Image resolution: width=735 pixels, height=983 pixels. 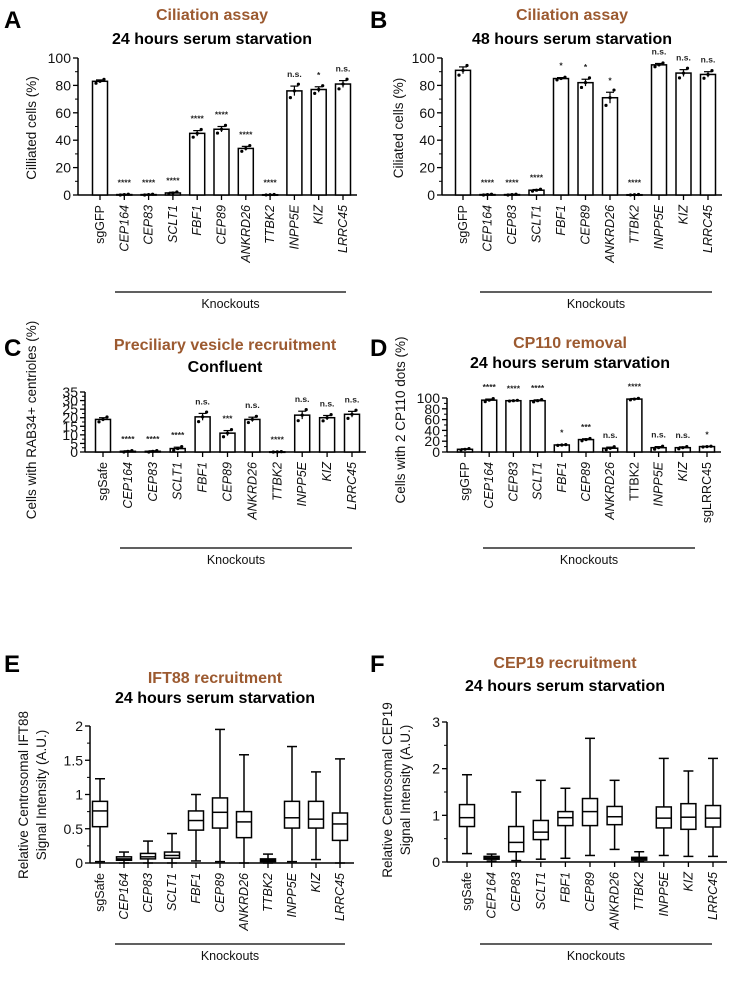 I want to click on category-label: FBF1, so click(x=203, y=477).